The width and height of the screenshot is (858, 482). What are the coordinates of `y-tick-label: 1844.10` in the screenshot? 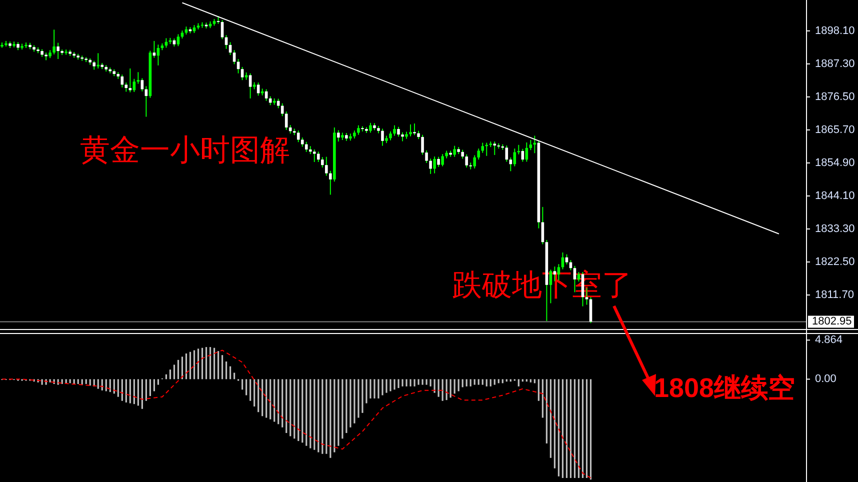 It's located at (835, 196).